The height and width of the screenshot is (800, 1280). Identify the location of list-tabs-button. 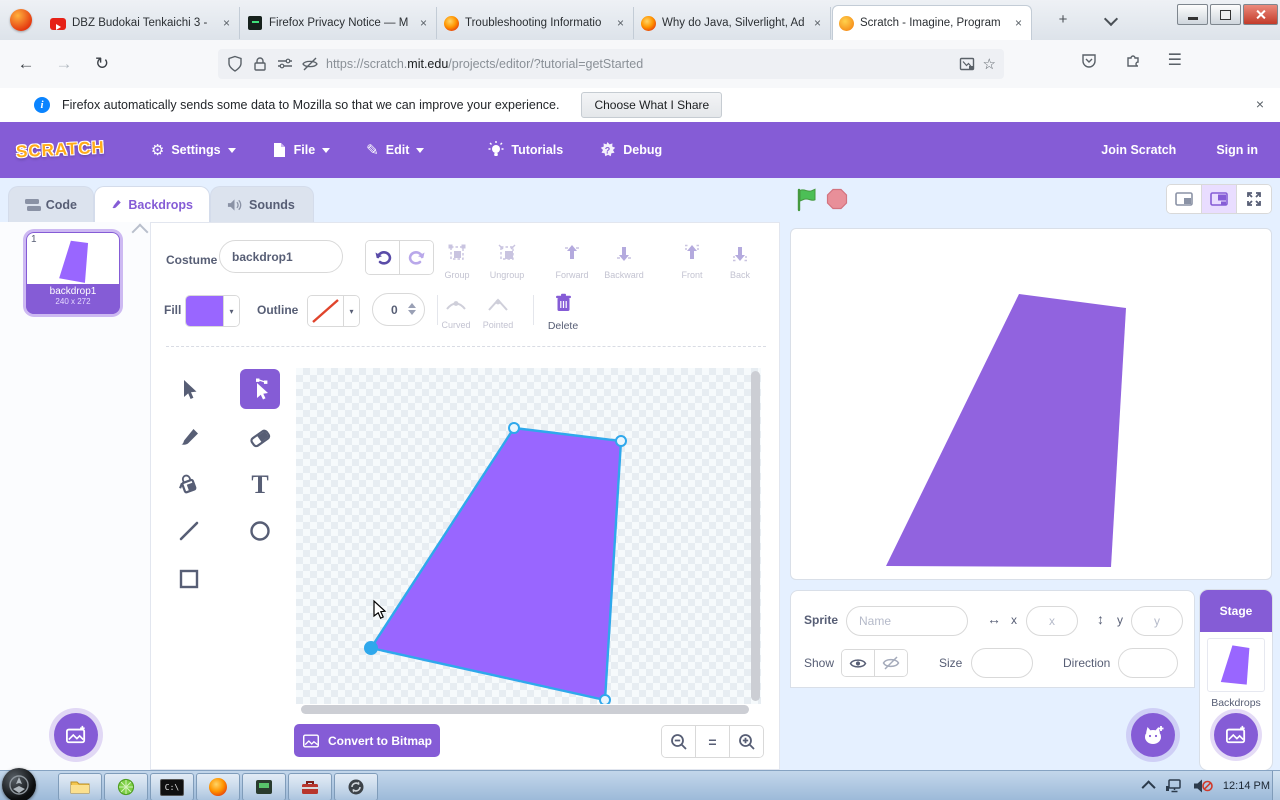
(1111, 19).